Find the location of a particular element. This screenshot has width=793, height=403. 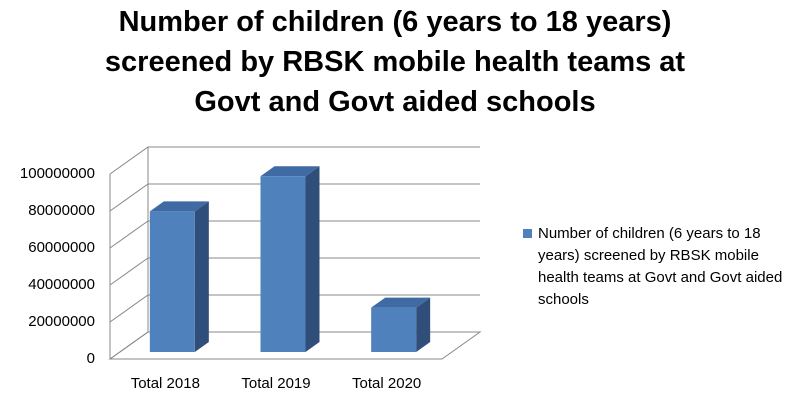

y-tick-label: 60000000 is located at coordinates (61, 247).